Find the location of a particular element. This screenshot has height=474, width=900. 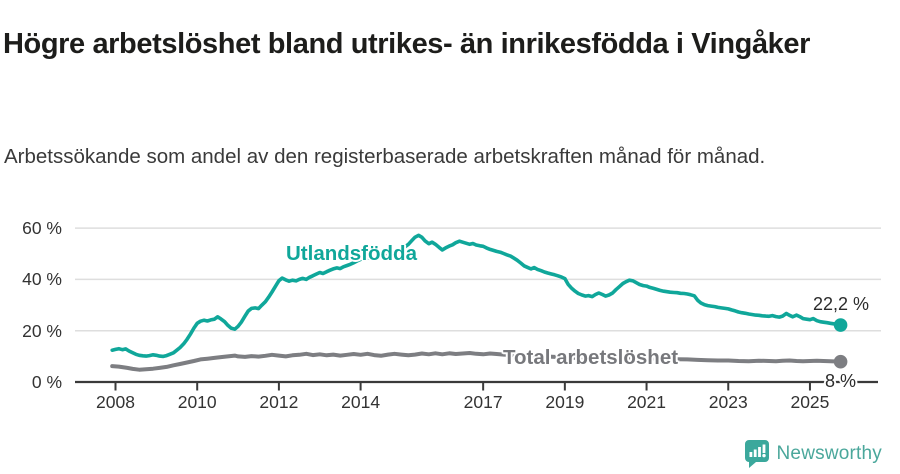

series-label-utlandsfodda: Utlandsfödda is located at coordinates (351, 253).